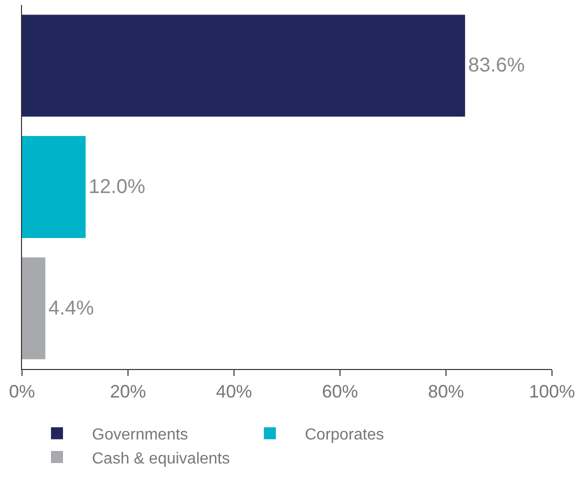 The width and height of the screenshot is (582, 479). Describe the element at coordinates (340, 392) in the screenshot. I see `x-tick-label: 60%` at that location.